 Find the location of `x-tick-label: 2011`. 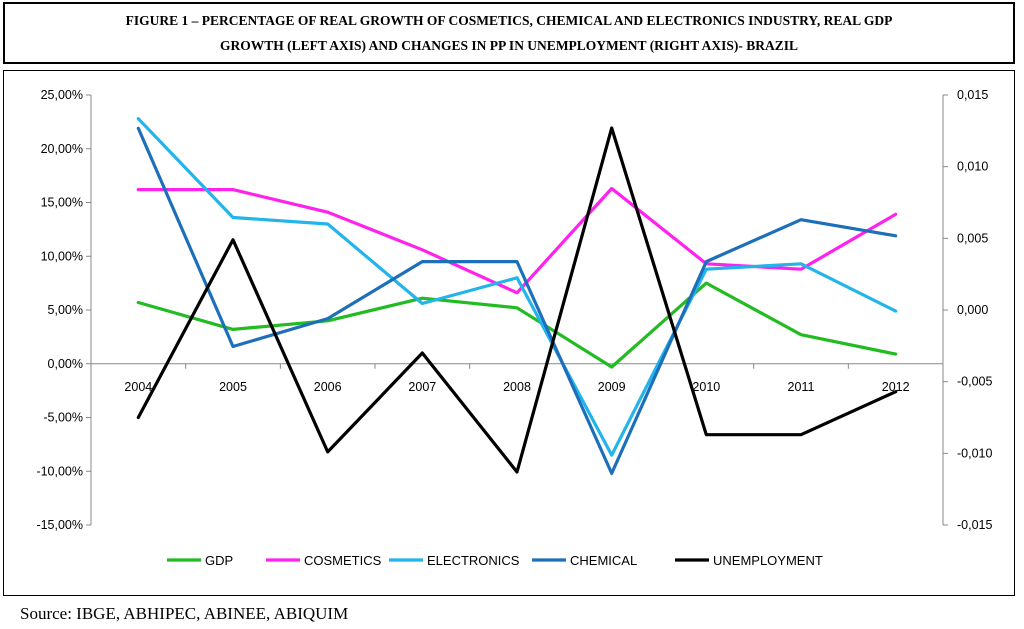

x-tick-label: 2011 is located at coordinates (801, 387).